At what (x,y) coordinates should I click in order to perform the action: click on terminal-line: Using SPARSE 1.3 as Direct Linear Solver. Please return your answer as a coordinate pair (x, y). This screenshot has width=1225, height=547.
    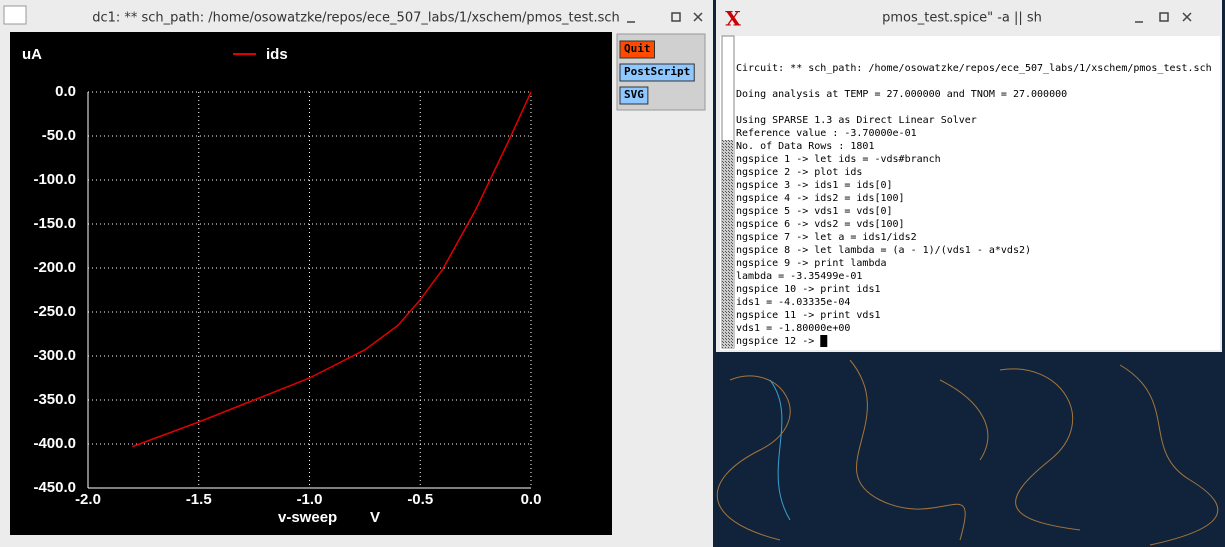
    Looking at the image, I should click on (856, 120).